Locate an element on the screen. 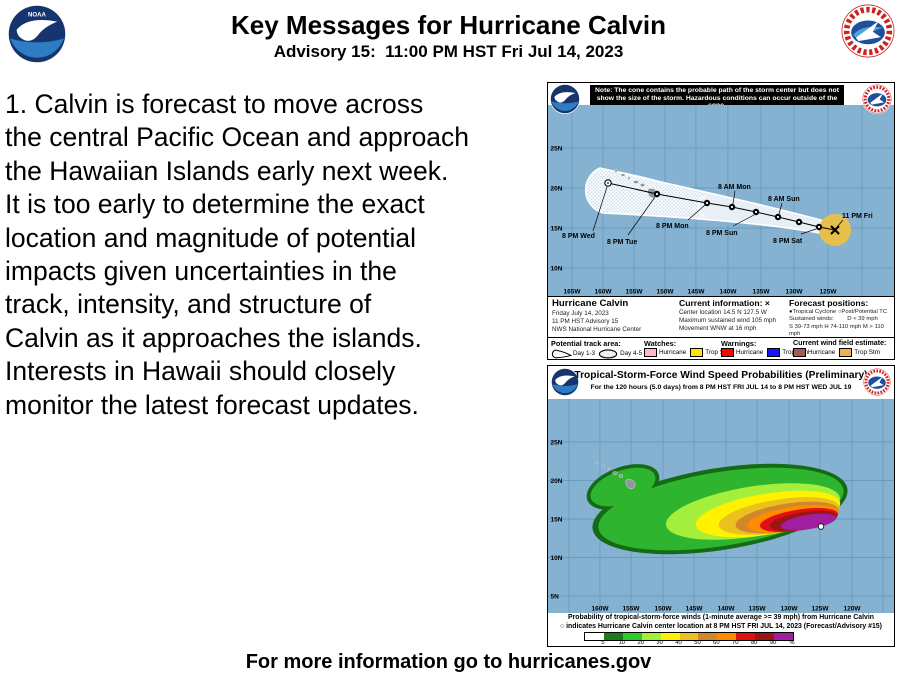 Image resolution: width=897 pixels, height=681 pixels. track-label: 8 PM Sat is located at coordinates (788, 241).